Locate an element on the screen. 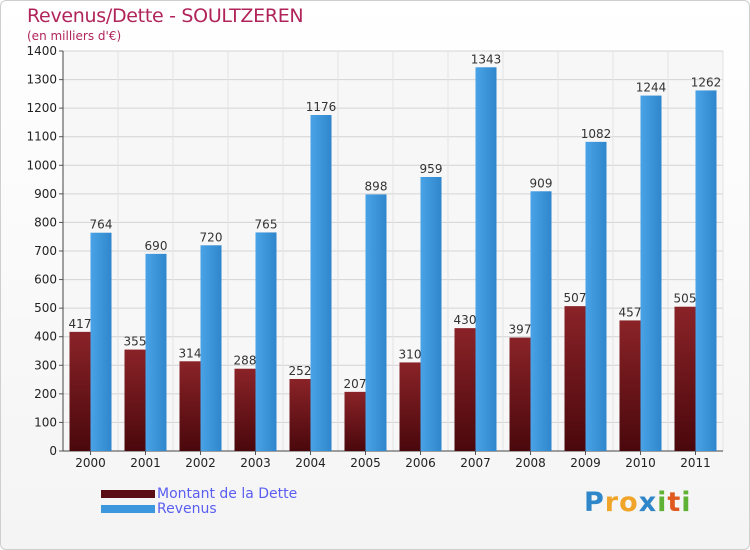 The image size is (750, 550). data-label-revenus: 959 is located at coordinates (431, 169).